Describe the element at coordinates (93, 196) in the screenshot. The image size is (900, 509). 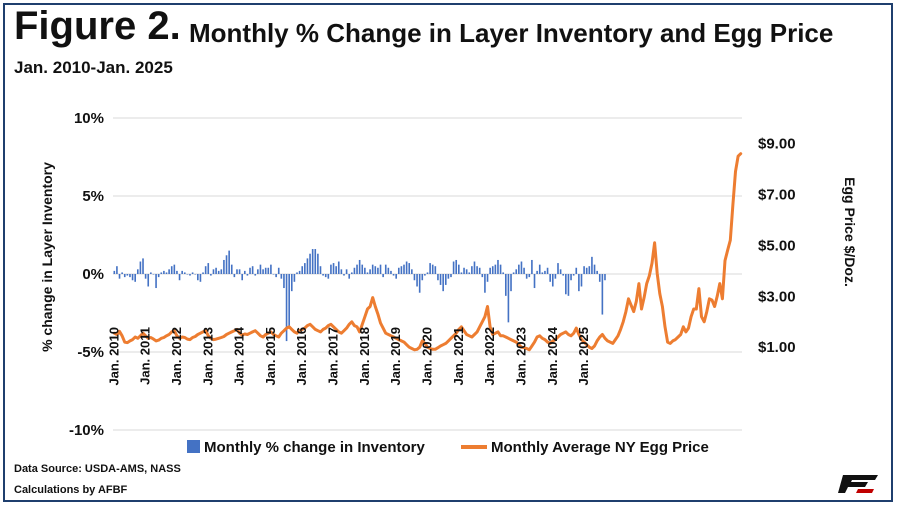
I see `left-tick-label: 5%` at that location.